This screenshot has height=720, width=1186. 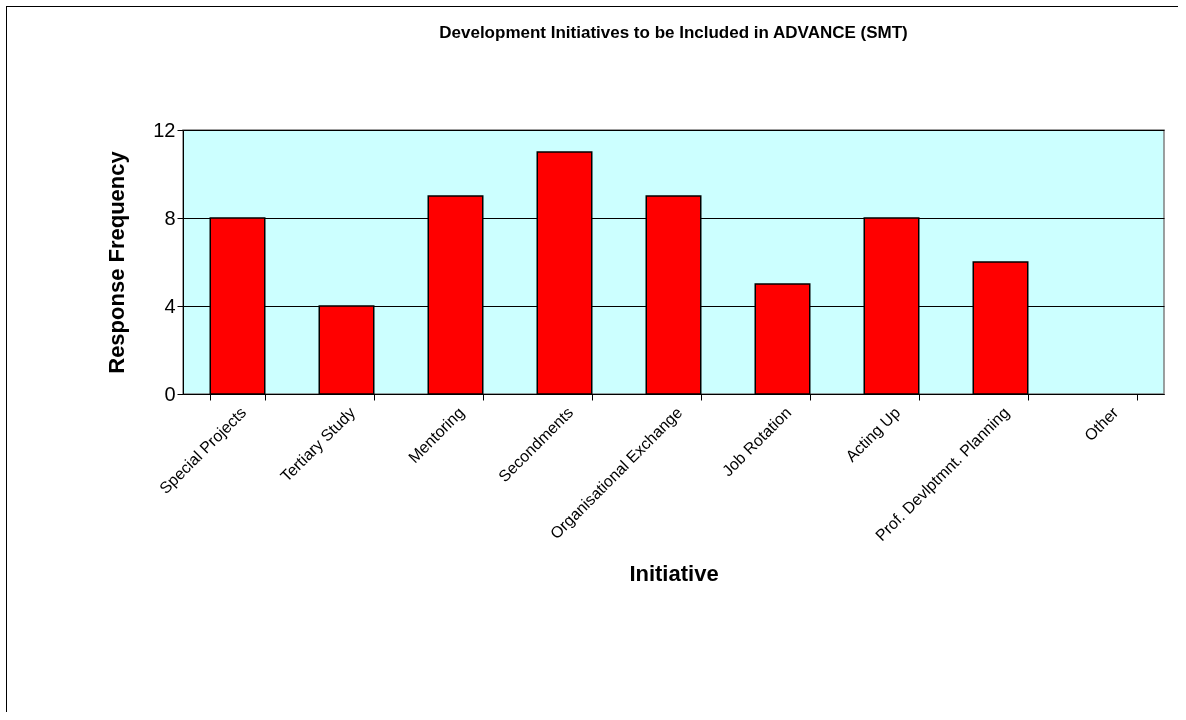 What do you see at coordinates (170, 217) in the screenshot?
I see `y-tick-label: 8` at bounding box center [170, 217].